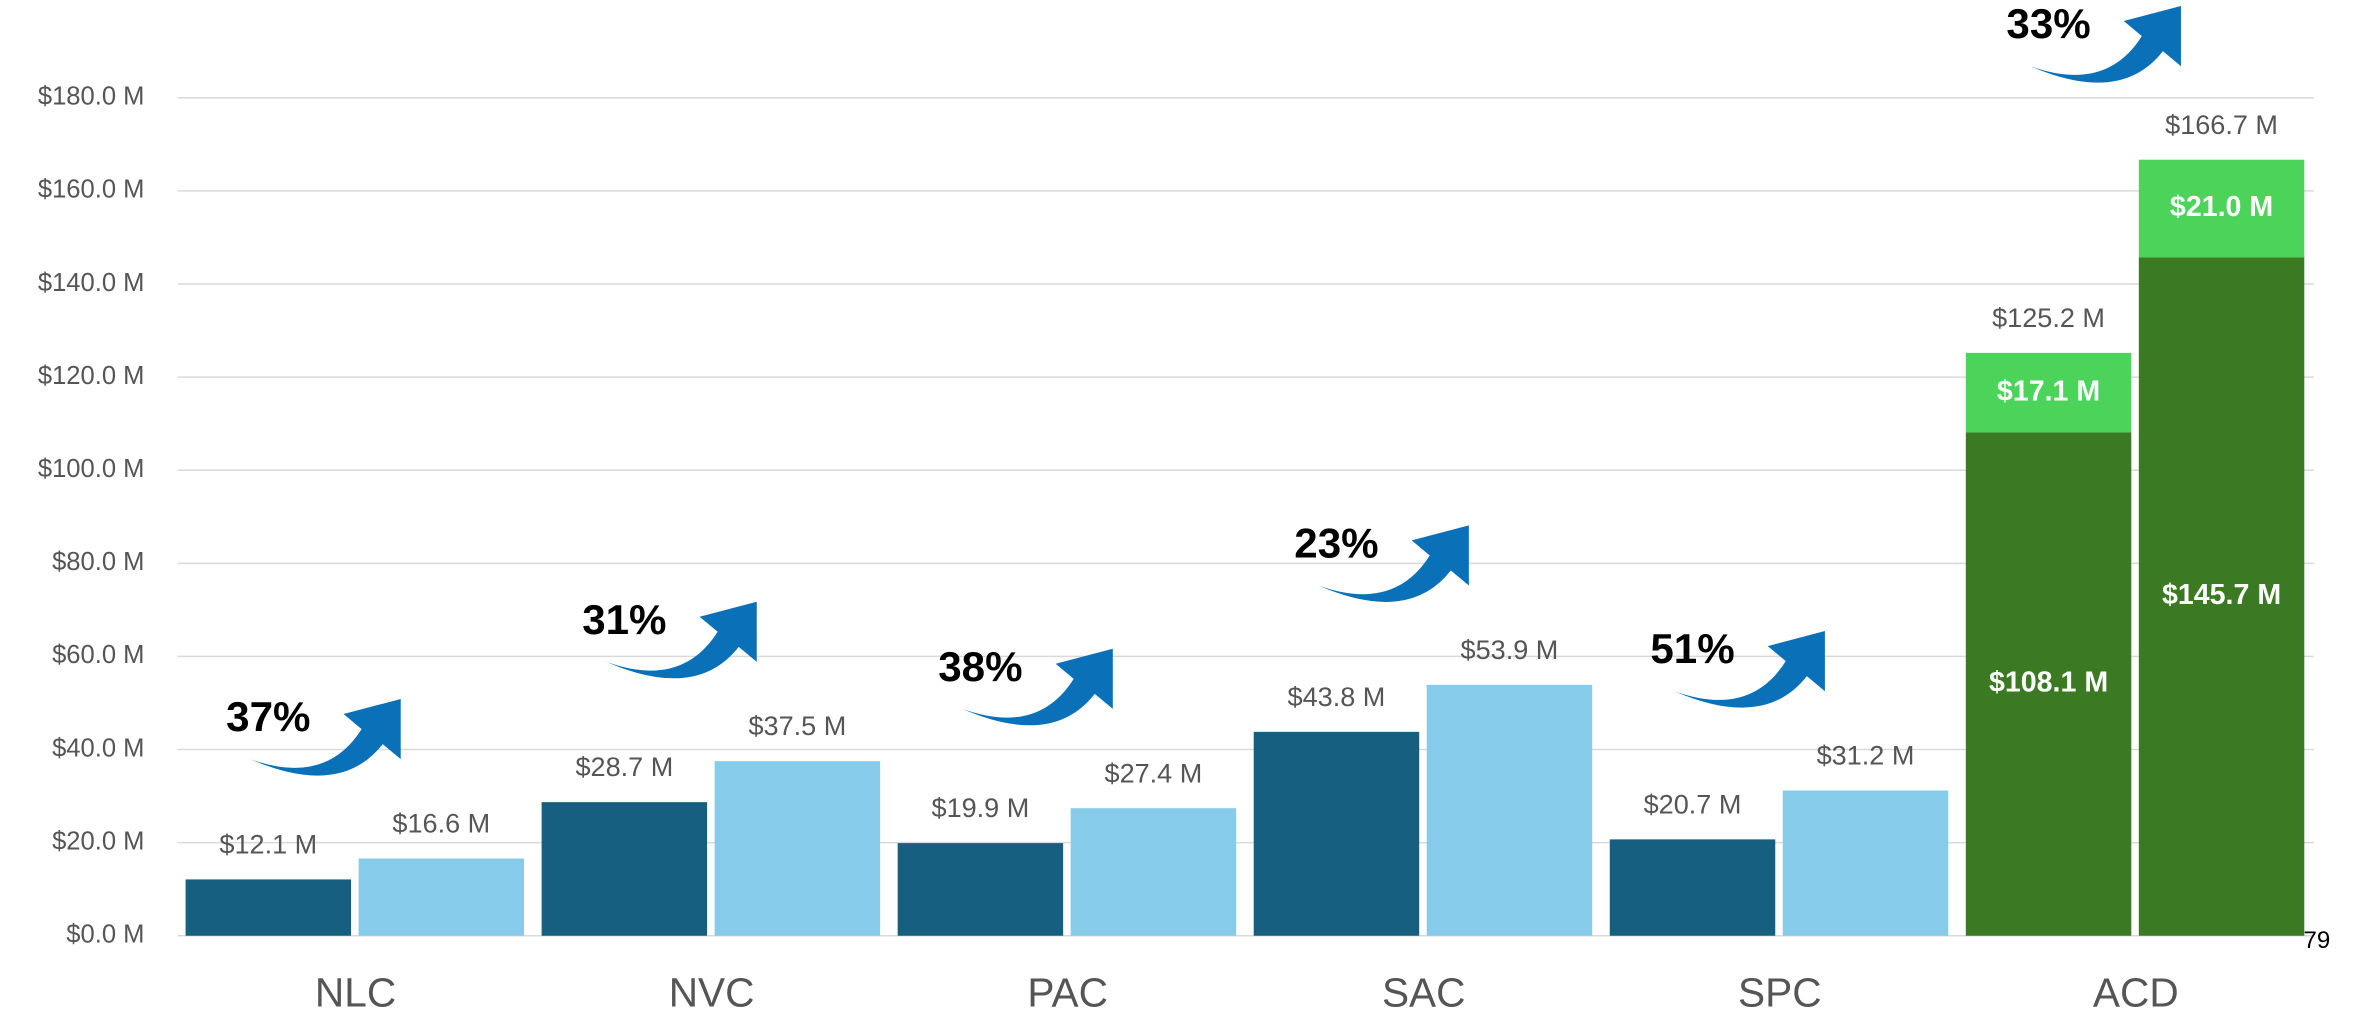 This screenshot has height=1020, width=2359. What do you see at coordinates (2221, 124) in the screenshot?
I see `total-label: $166.7 M` at bounding box center [2221, 124].